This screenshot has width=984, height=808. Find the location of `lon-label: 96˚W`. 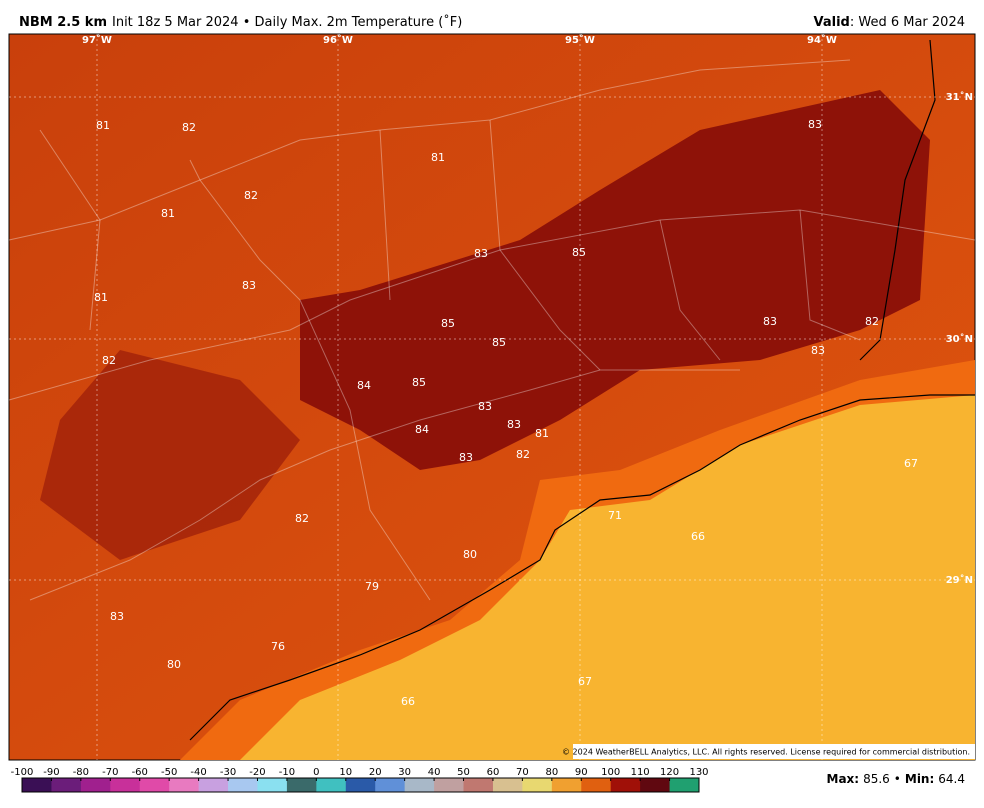

lon-label: 96˚W is located at coordinates (338, 40).